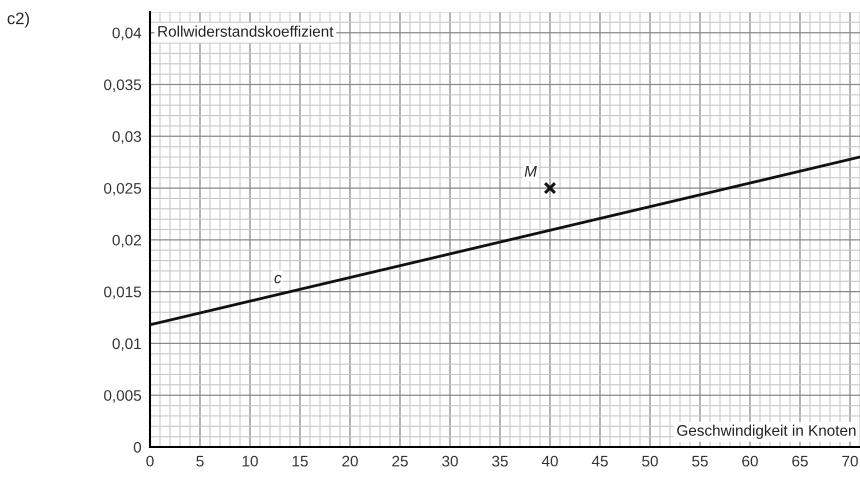  What do you see at coordinates (400, 461) in the screenshot?
I see `x-tick-label: 25` at bounding box center [400, 461].